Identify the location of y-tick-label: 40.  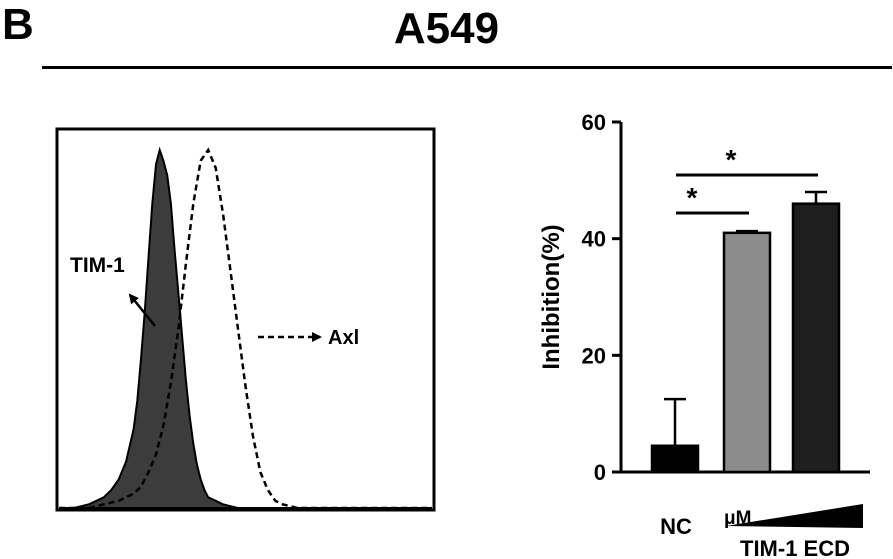
(594, 239).